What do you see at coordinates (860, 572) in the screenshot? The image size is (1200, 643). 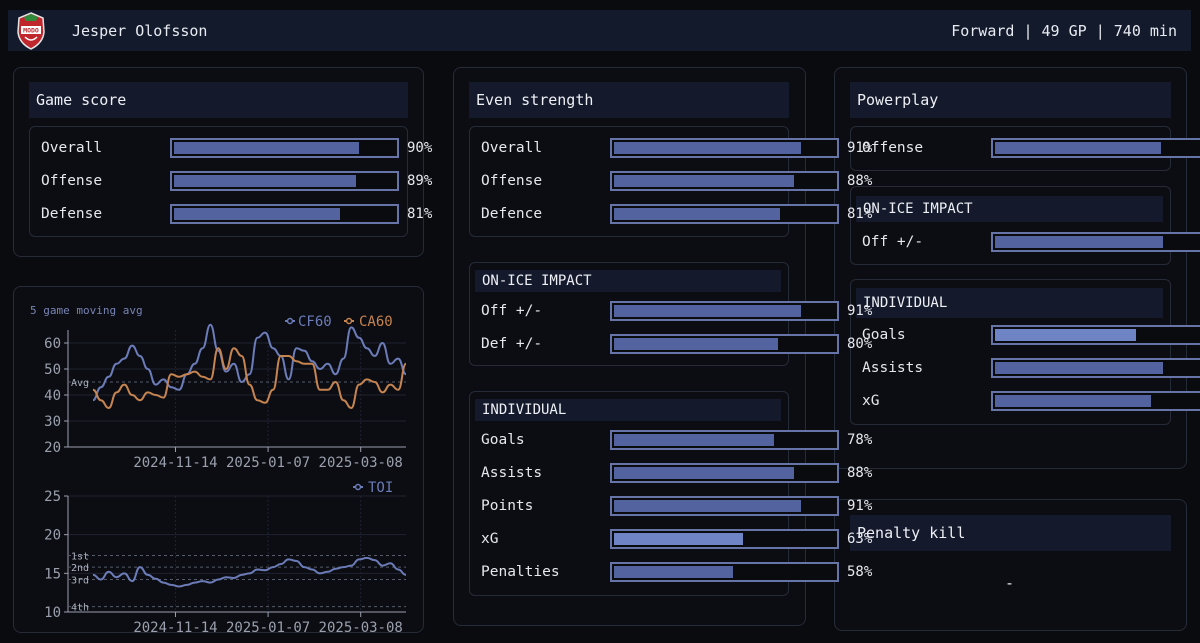 I see `metric-value: 58%` at bounding box center [860, 572].